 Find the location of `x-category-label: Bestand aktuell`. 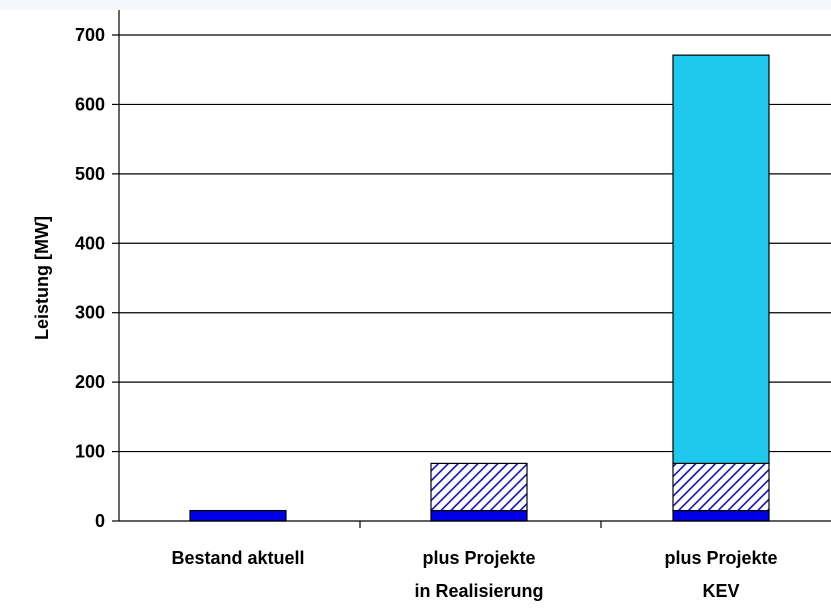

x-category-label: Bestand aktuell is located at coordinates (237, 558).